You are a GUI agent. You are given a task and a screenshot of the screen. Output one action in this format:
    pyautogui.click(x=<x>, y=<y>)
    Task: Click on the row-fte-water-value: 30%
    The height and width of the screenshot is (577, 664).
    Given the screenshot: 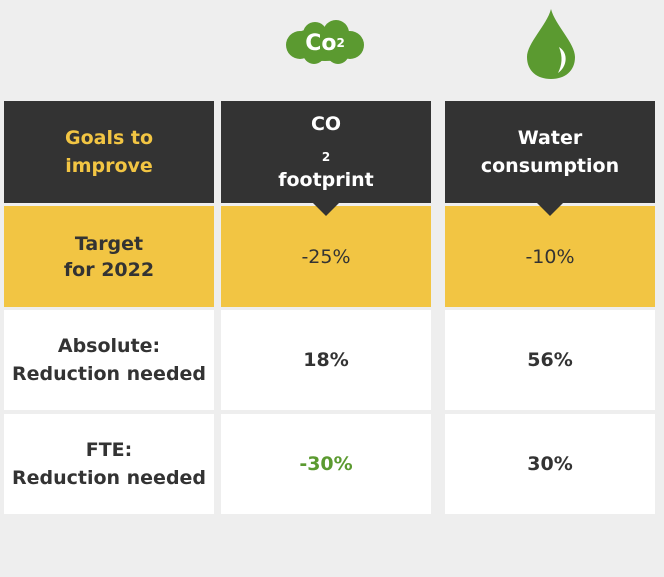 What is the action you would take?
    pyautogui.click(x=550, y=464)
    